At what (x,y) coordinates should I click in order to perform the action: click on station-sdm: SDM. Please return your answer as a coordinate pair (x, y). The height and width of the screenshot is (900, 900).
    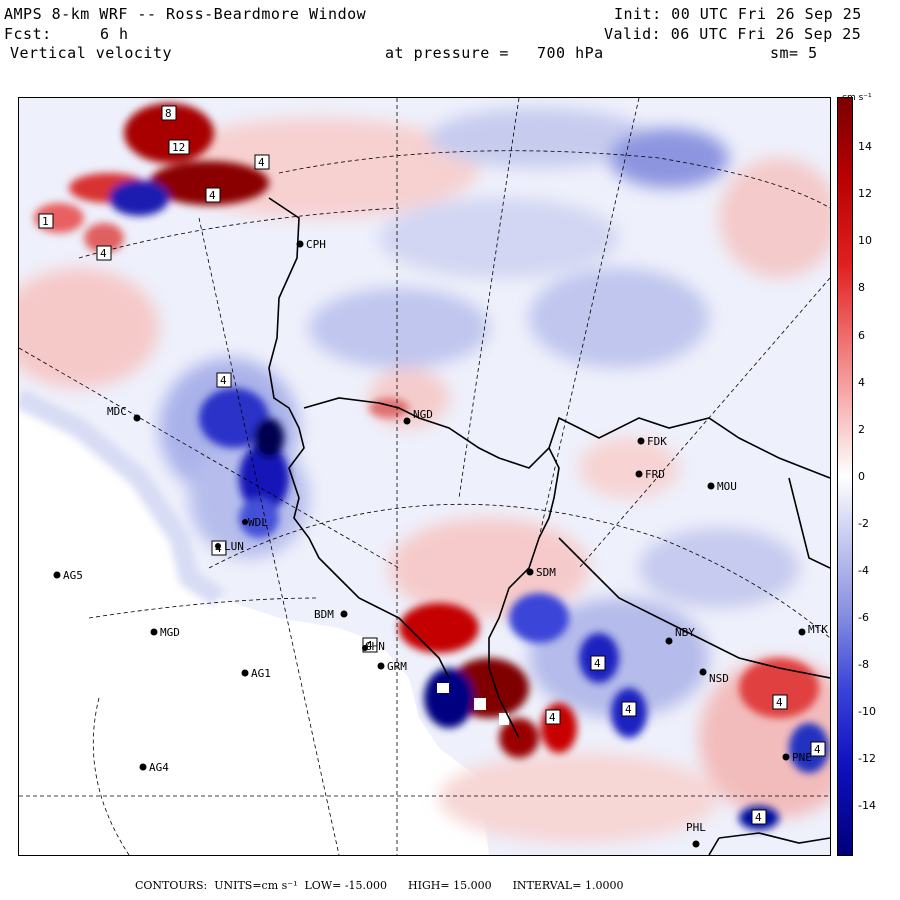
    Looking at the image, I should click on (541, 572).